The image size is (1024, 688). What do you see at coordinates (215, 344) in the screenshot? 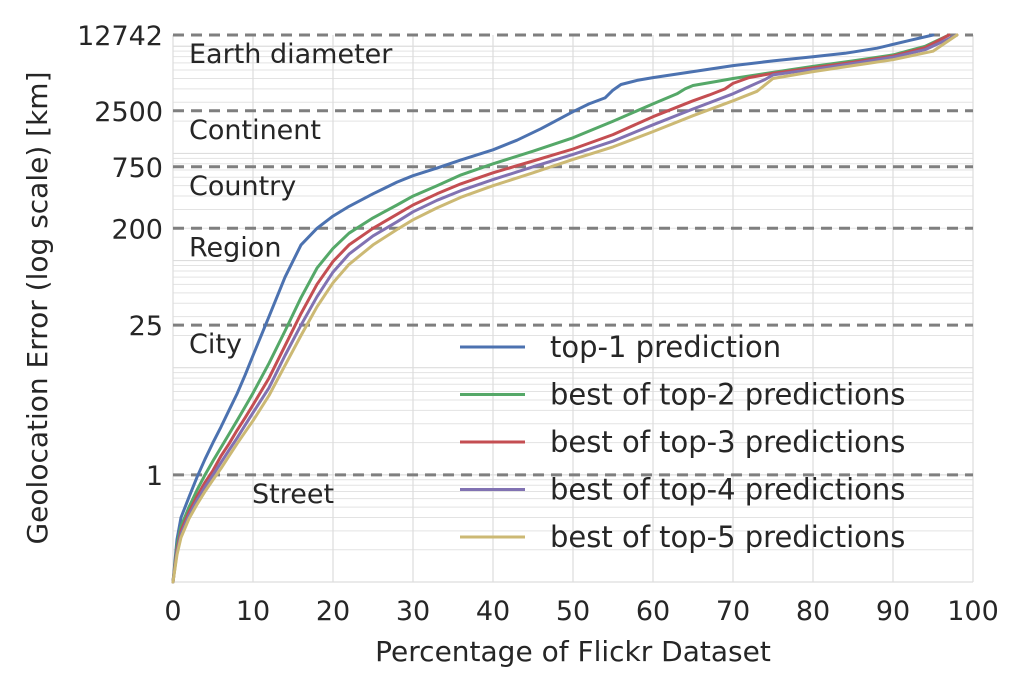
I see `threshold-annotation: City` at bounding box center [215, 344].